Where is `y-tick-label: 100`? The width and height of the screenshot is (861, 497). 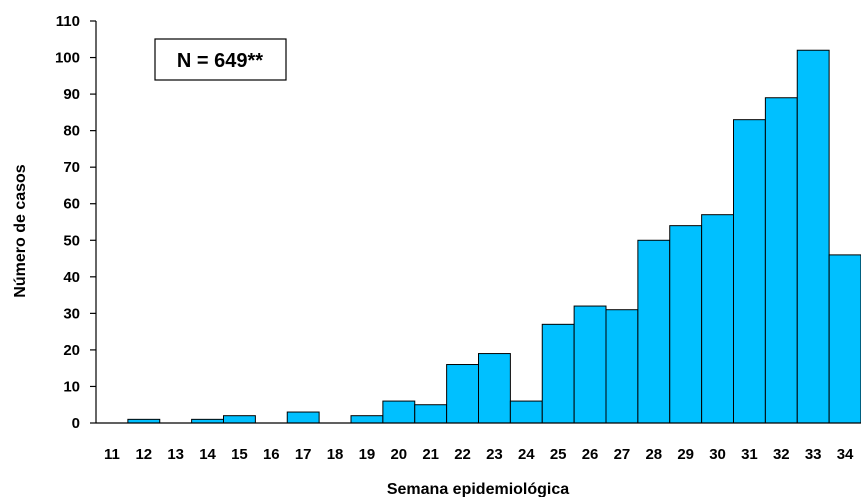 y-tick-label: 100 is located at coordinates (67, 58).